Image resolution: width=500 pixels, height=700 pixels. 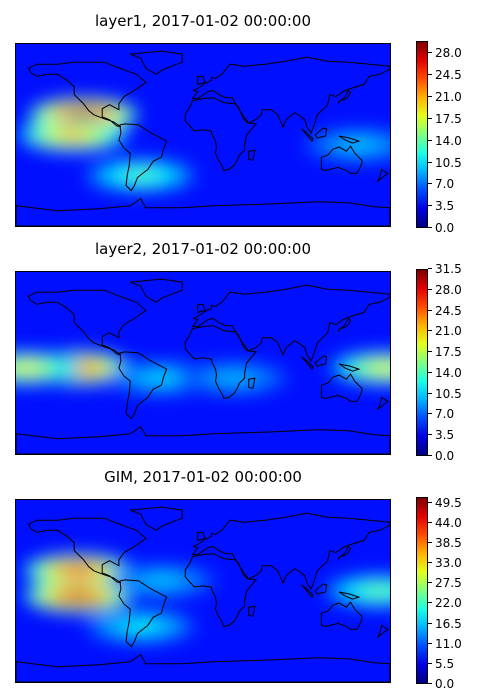 What do you see at coordinates (448, 563) in the screenshot?
I see `tick-label: 33.0` at bounding box center [448, 563].